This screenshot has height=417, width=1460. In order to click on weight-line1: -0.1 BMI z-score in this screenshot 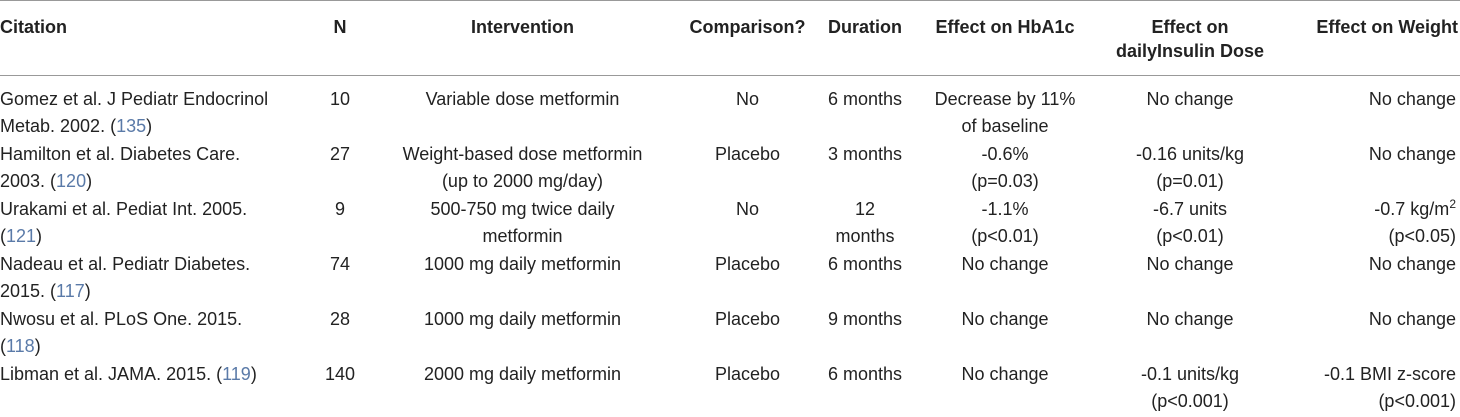, I will do `click(1389, 374)`.